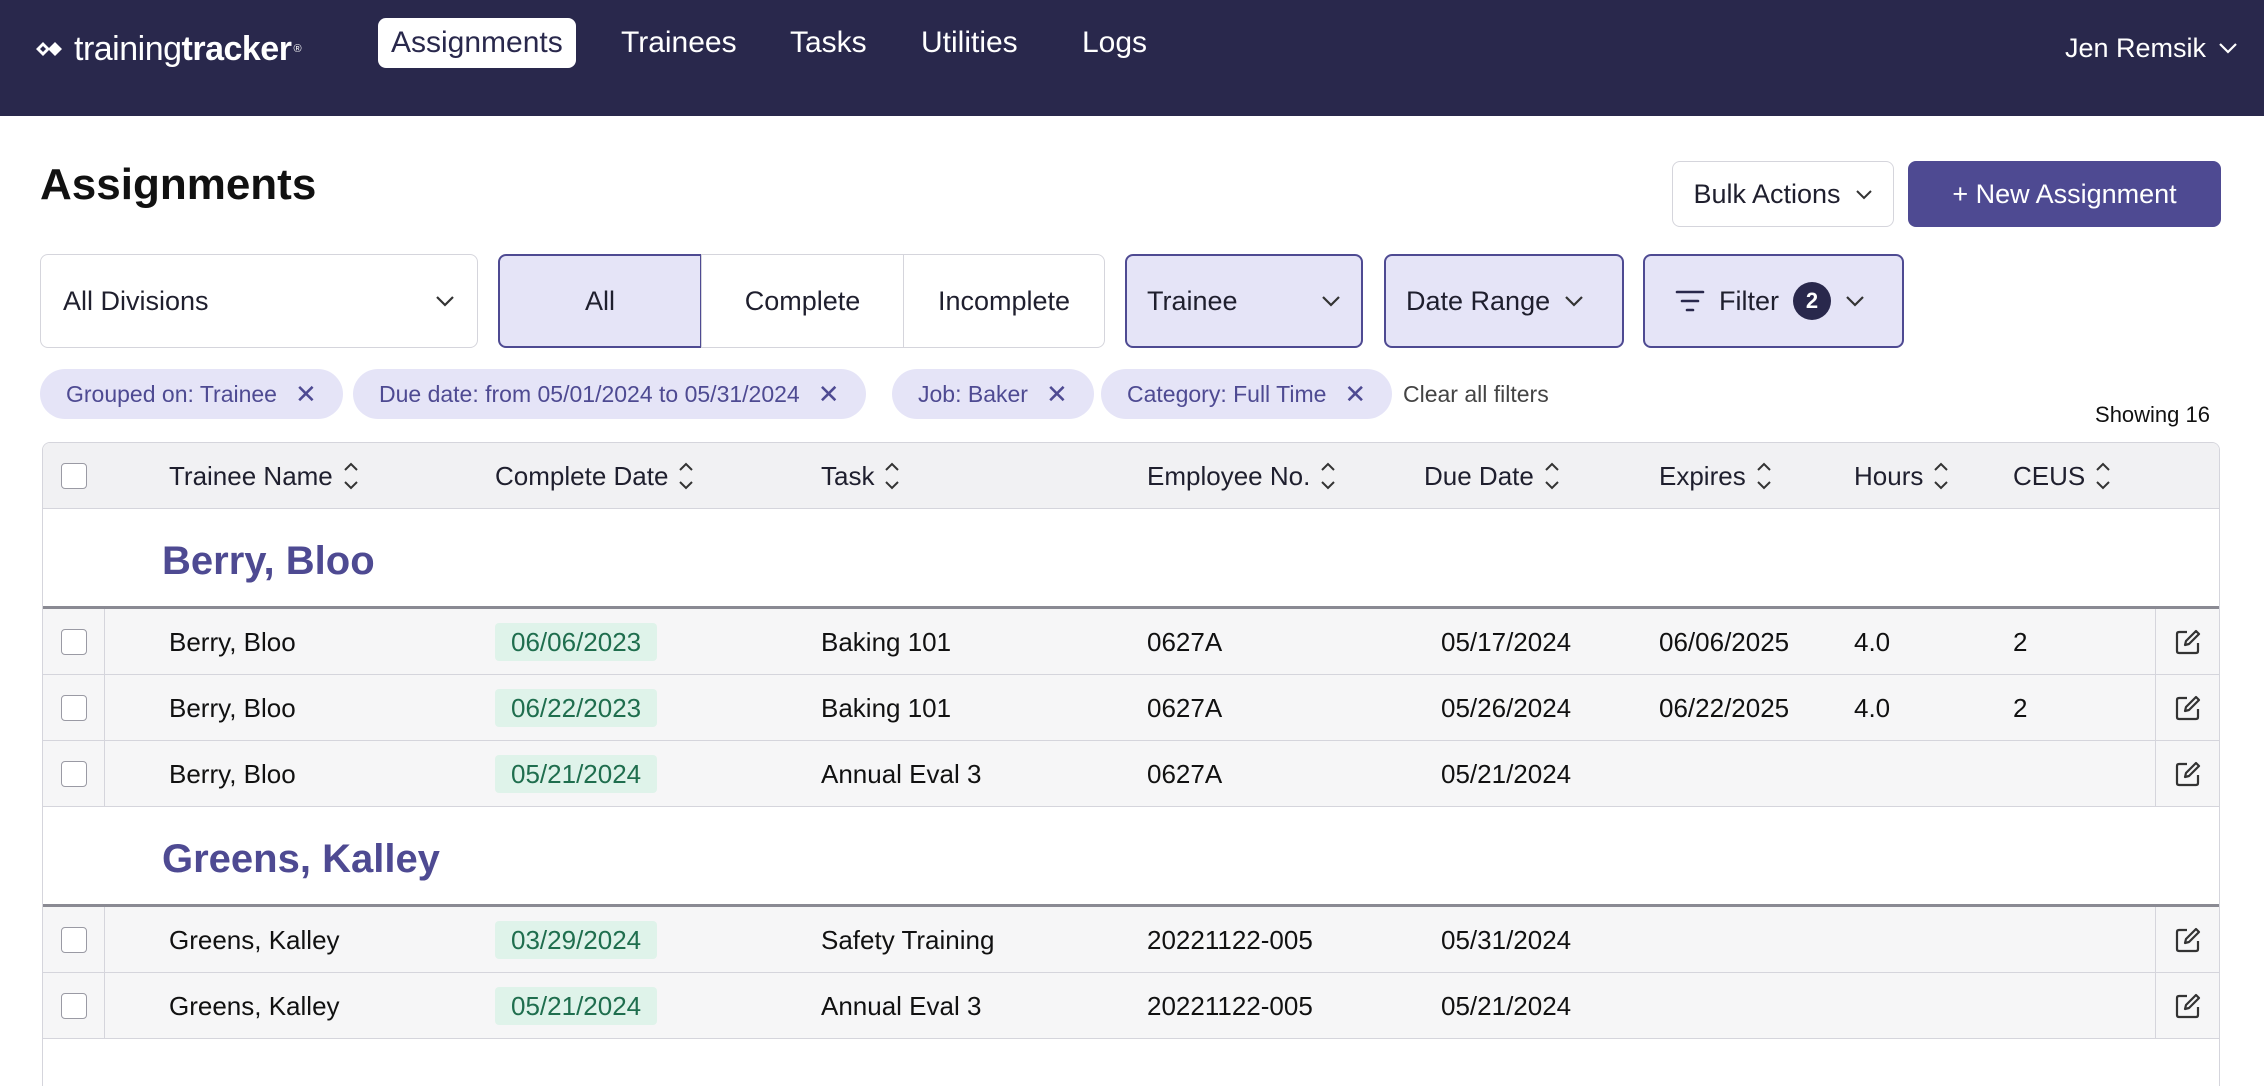 This screenshot has width=2264, height=1086. What do you see at coordinates (128, 48) in the screenshot?
I see `brand-name-light: training` at bounding box center [128, 48].